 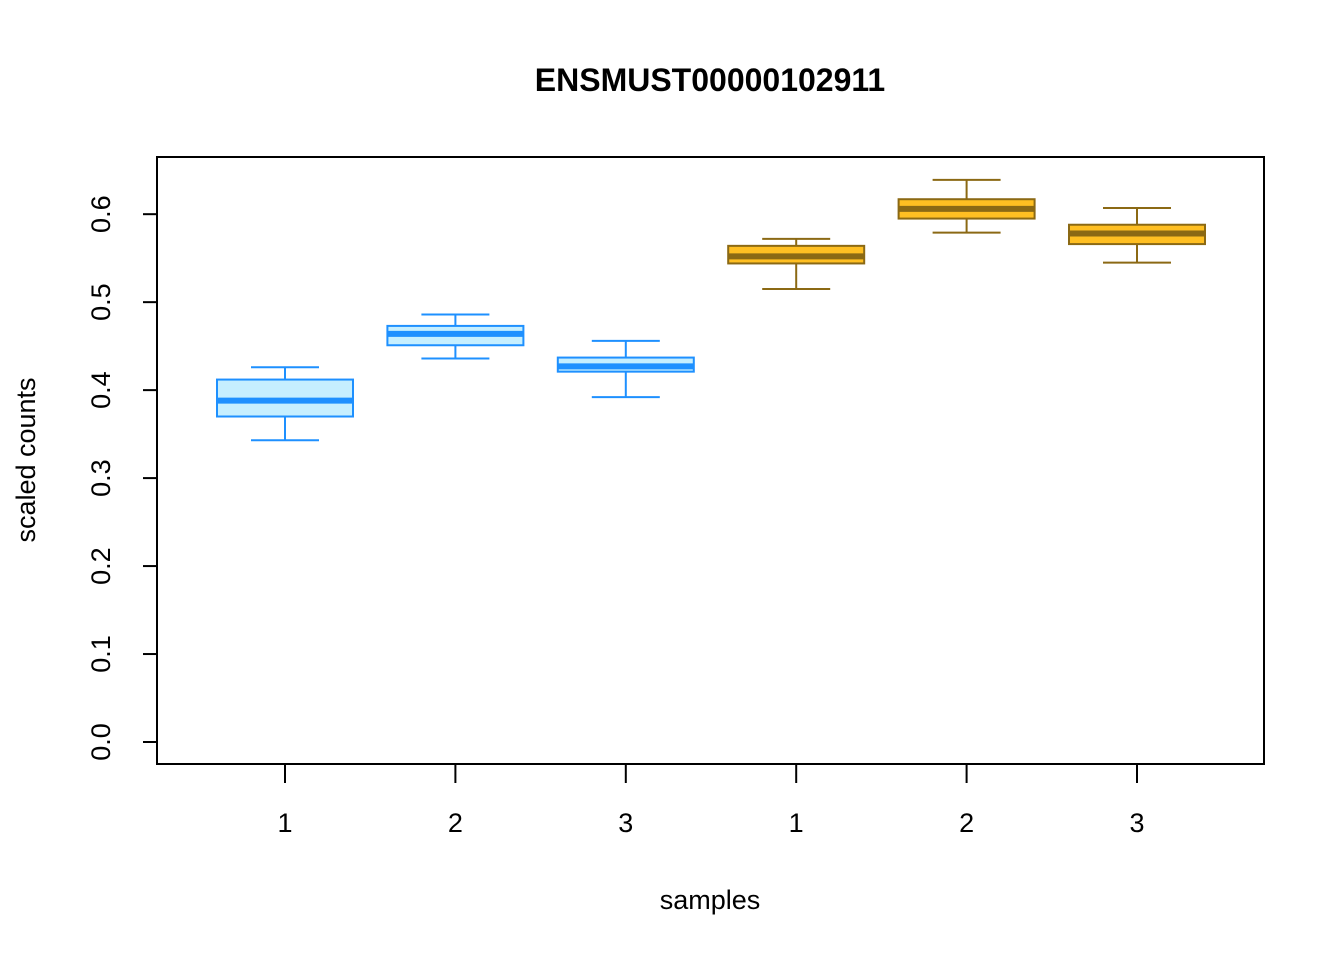 What do you see at coordinates (101, 654) in the screenshot?
I see `y-tick-label: 0.1` at bounding box center [101, 654].